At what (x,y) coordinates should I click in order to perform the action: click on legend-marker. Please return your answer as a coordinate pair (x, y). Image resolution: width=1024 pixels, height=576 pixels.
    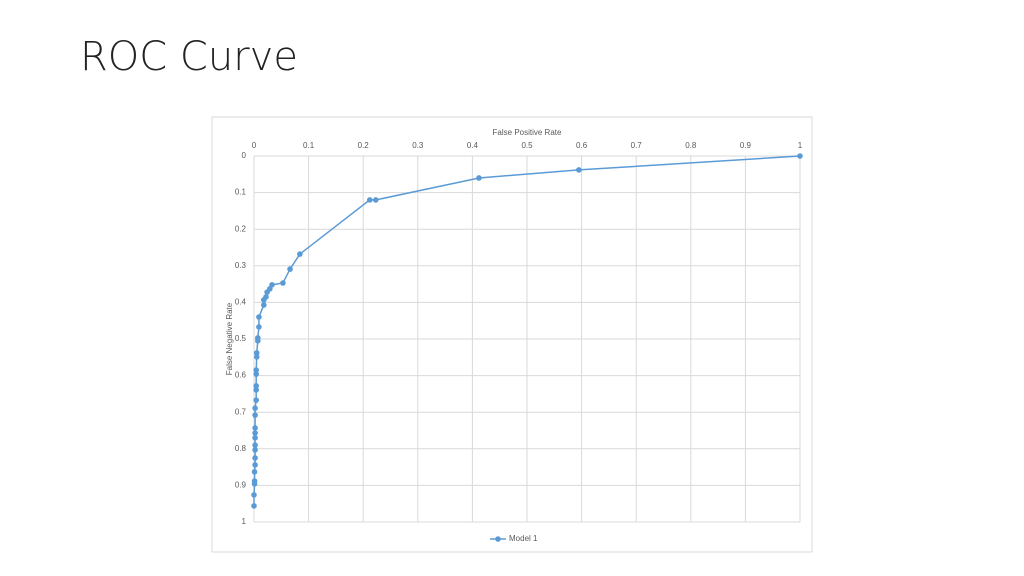
    Looking at the image, I should click on (498, 539).